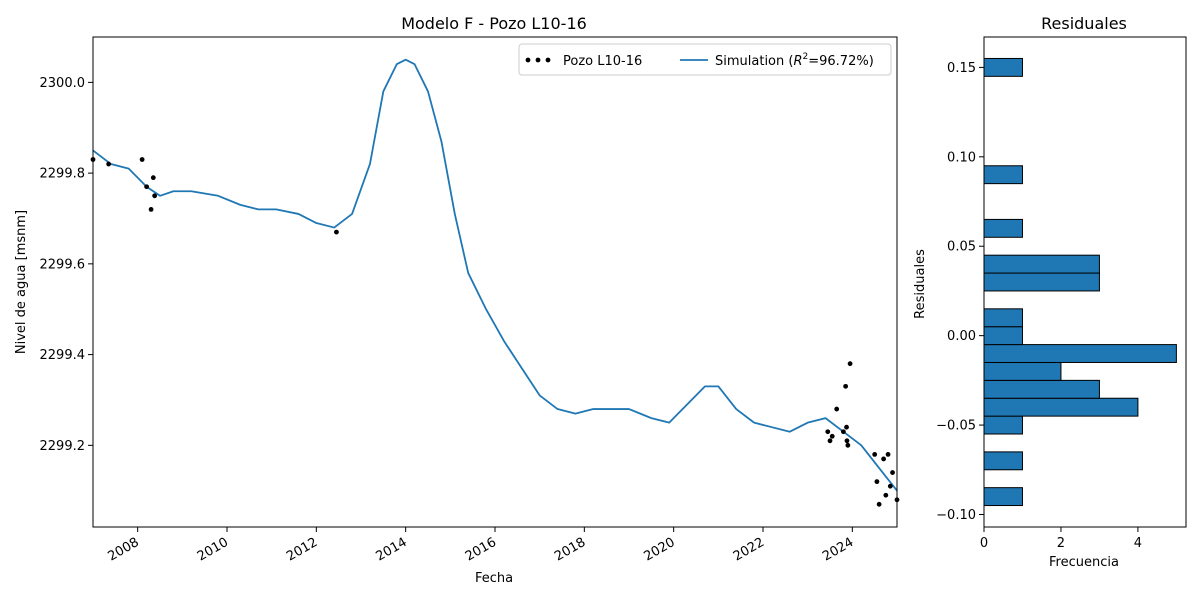 The height and width of the screenshot is (600, 1200). What do you see at coordinates (21, 282) in the screenshot?
I see `main-y-axis-label: Nivel de agua [msnm]` at bounding box center [21, 282].